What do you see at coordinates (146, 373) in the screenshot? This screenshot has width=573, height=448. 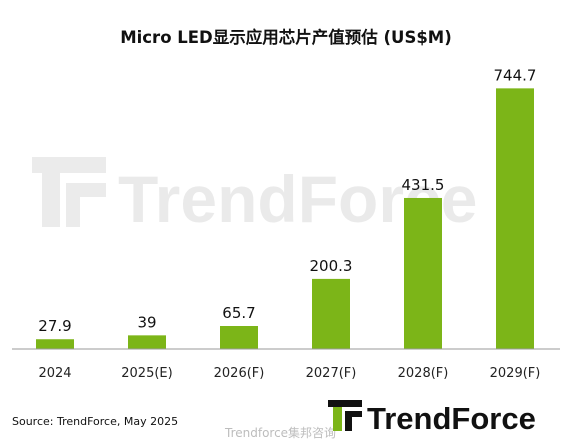 I see `x-tick-label-2025(E): 2025(E)` at bounding box center [146, 373].